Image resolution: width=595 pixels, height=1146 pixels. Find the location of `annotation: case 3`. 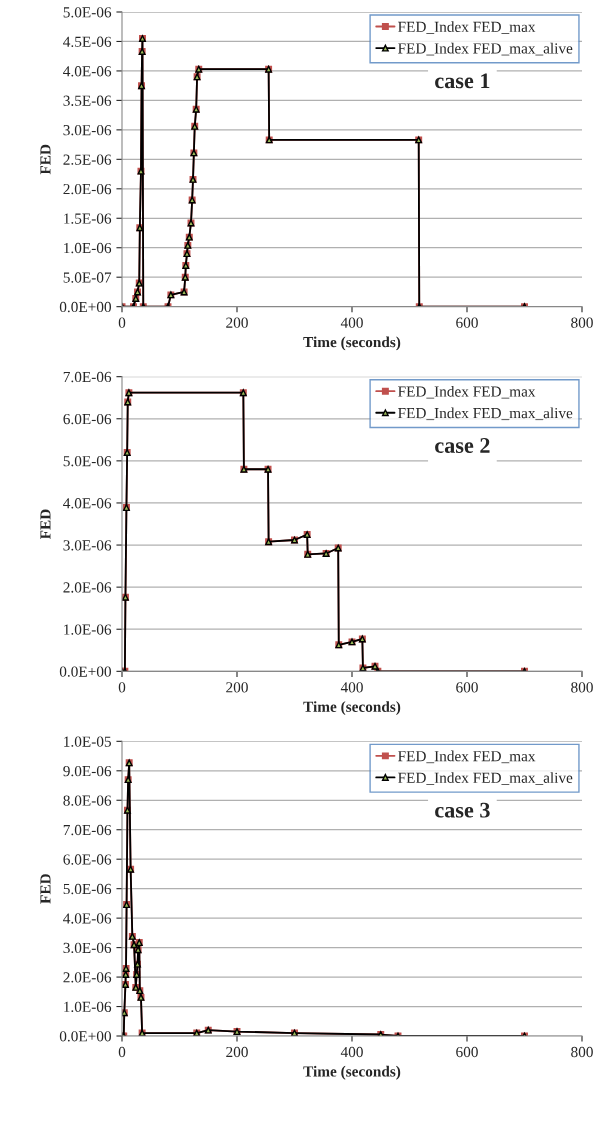

annotation: case 3 is located at coordinates (462, 810).